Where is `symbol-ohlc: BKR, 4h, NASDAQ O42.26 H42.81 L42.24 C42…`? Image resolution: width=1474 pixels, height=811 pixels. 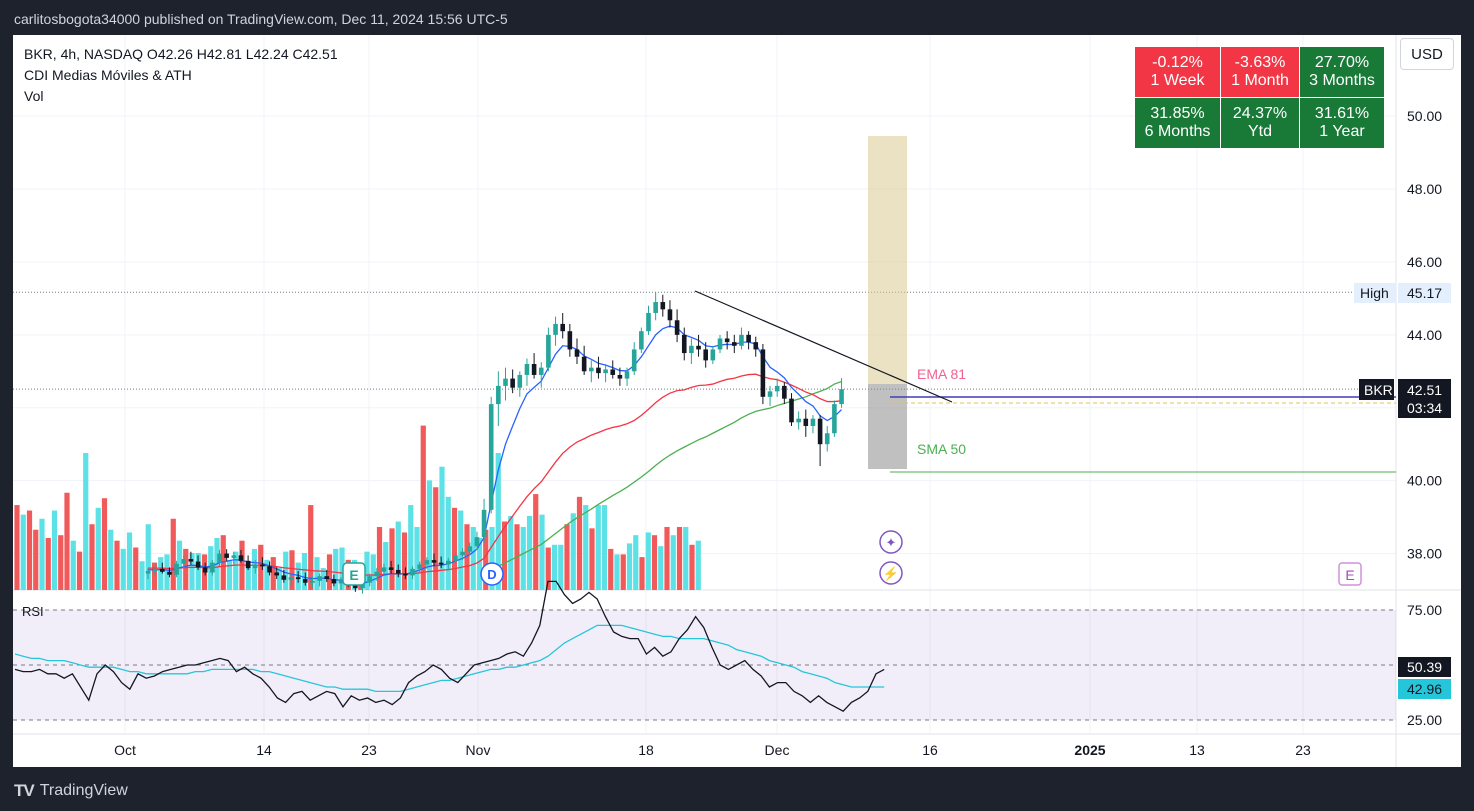
symbol-ohlc: BKR, 4h, NASDAQ O42.26 H42.81 L42.24 C42… is located at coordinates (181, 54).